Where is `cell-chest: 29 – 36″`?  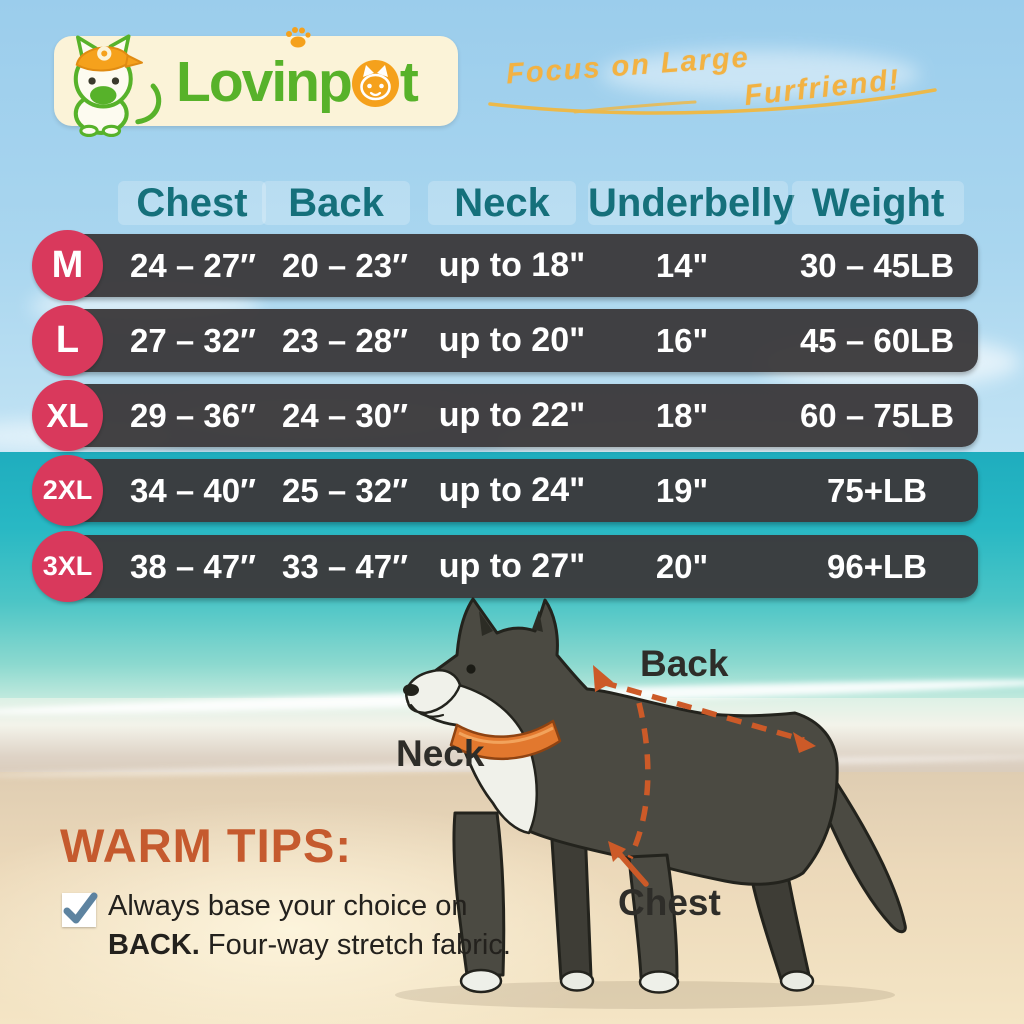
cell-chest: 29 – 36″ is located at coordinates (193, 415).